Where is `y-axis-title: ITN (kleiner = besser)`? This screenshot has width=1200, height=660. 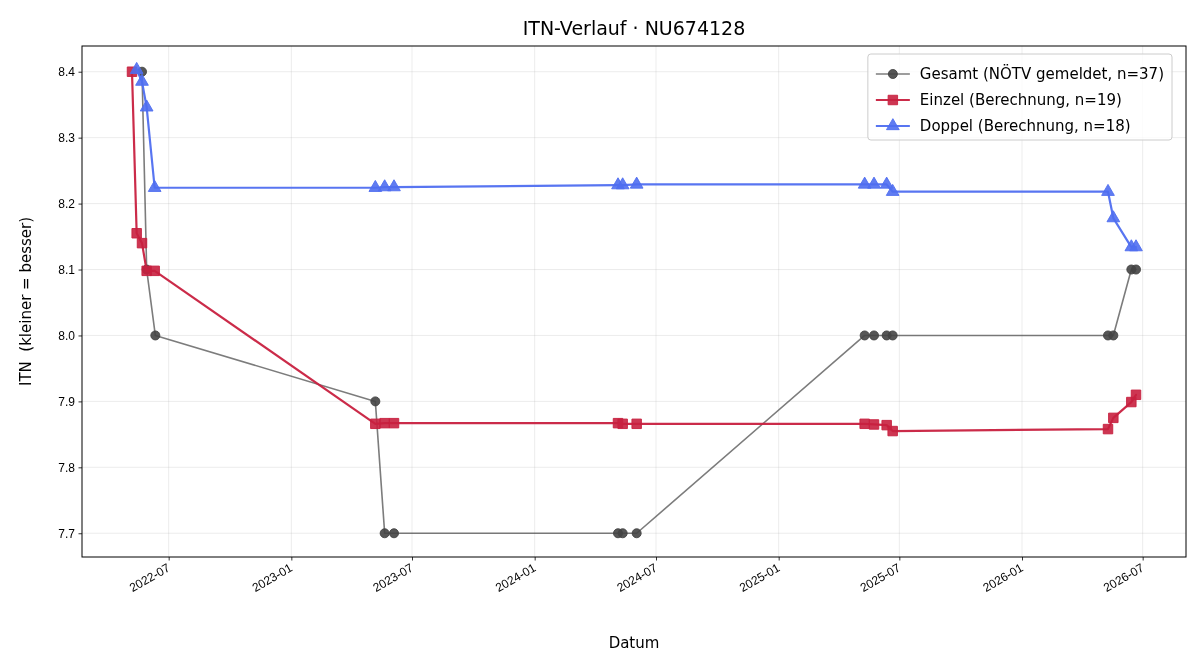
y-axis-title: ITN (kleiner = besser) is located at coordinates (26, 301).